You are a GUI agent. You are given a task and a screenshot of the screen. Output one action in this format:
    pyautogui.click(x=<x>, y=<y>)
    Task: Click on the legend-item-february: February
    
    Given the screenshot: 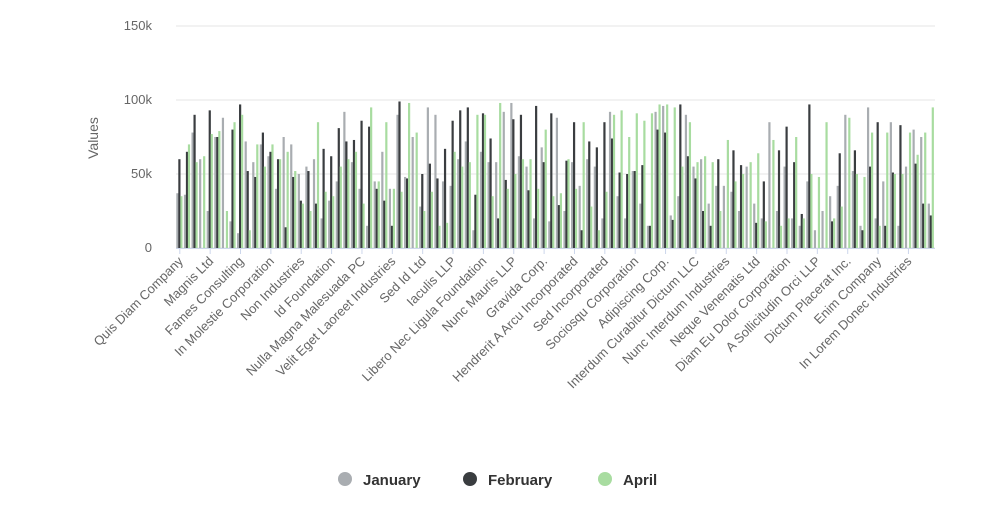 What is the action you would take?
    pyautogui.click(x=508, y=480)
    